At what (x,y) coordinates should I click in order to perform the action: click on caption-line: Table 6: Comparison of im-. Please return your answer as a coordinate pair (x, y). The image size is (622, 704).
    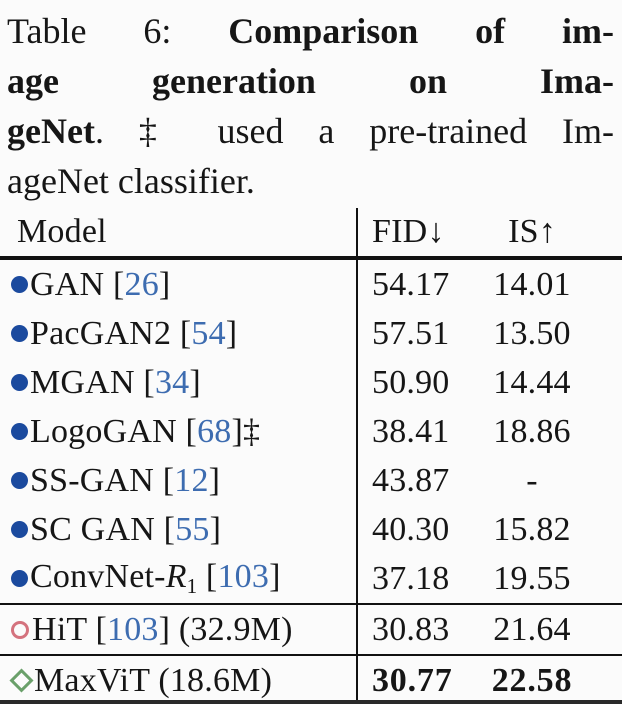
    Looking at the image, I should click on (310, 31).